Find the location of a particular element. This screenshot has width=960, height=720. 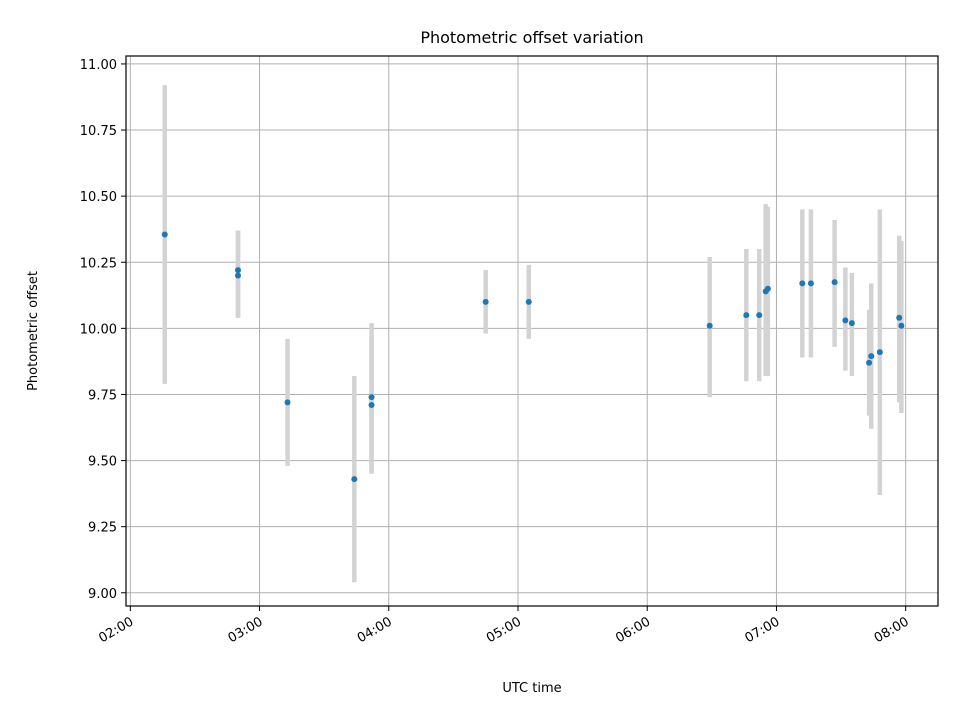

y-tick-label: 11.00 is located at coordinates (98, 65).